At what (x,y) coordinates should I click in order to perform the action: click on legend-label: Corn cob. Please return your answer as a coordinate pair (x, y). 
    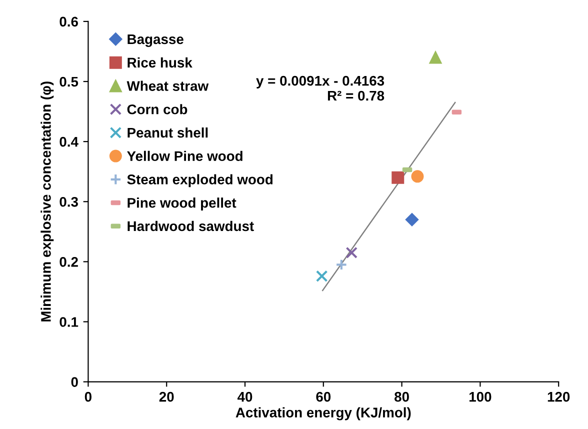
    Looking at the image, I should click on (157, 109).